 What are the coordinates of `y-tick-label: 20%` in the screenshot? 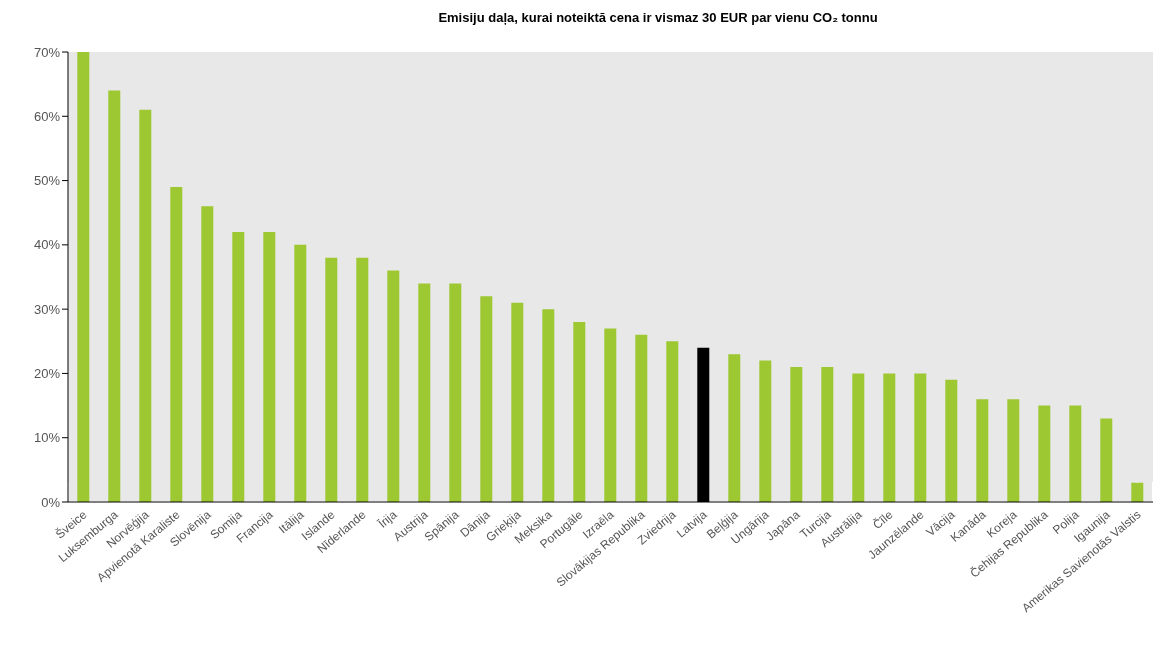 It's located at (47, 374).